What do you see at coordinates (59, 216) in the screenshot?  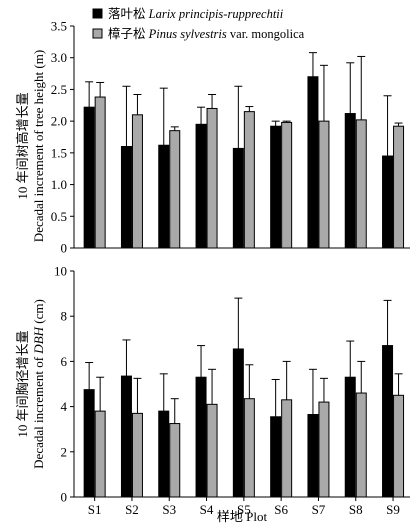 I see `y-tick-label: 0.5` at bounding box center [59, 216].